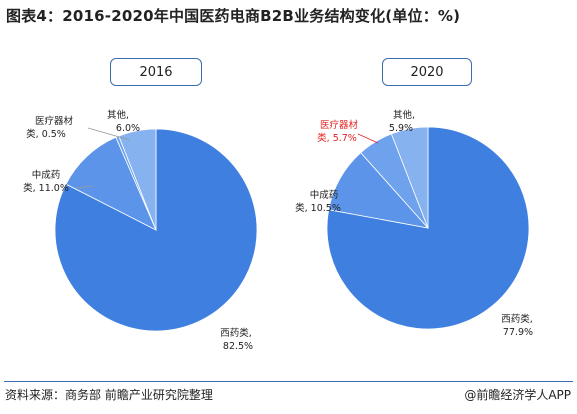  I want to click on label-2020-device-value: 类, 5.7%, so click(337, 138).